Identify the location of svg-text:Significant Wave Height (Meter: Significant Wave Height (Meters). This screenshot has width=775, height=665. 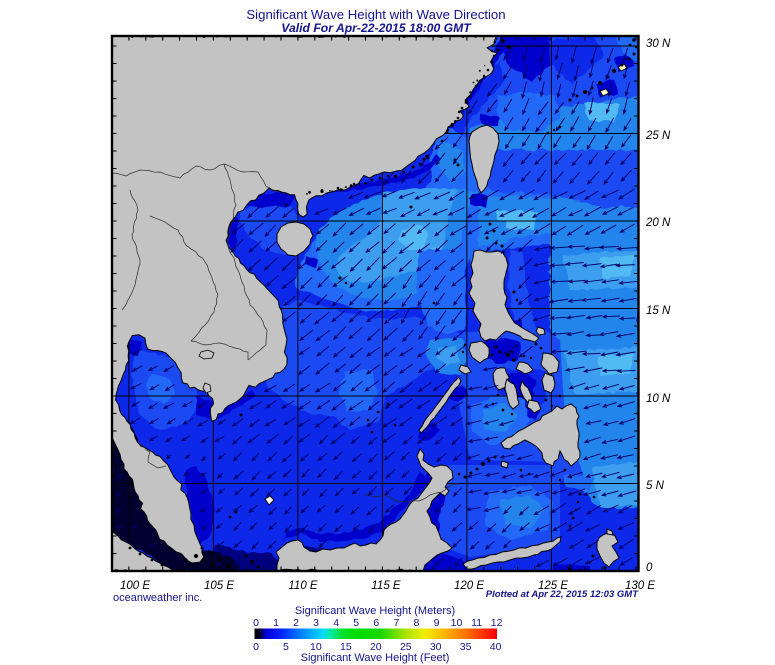
(375, 611).